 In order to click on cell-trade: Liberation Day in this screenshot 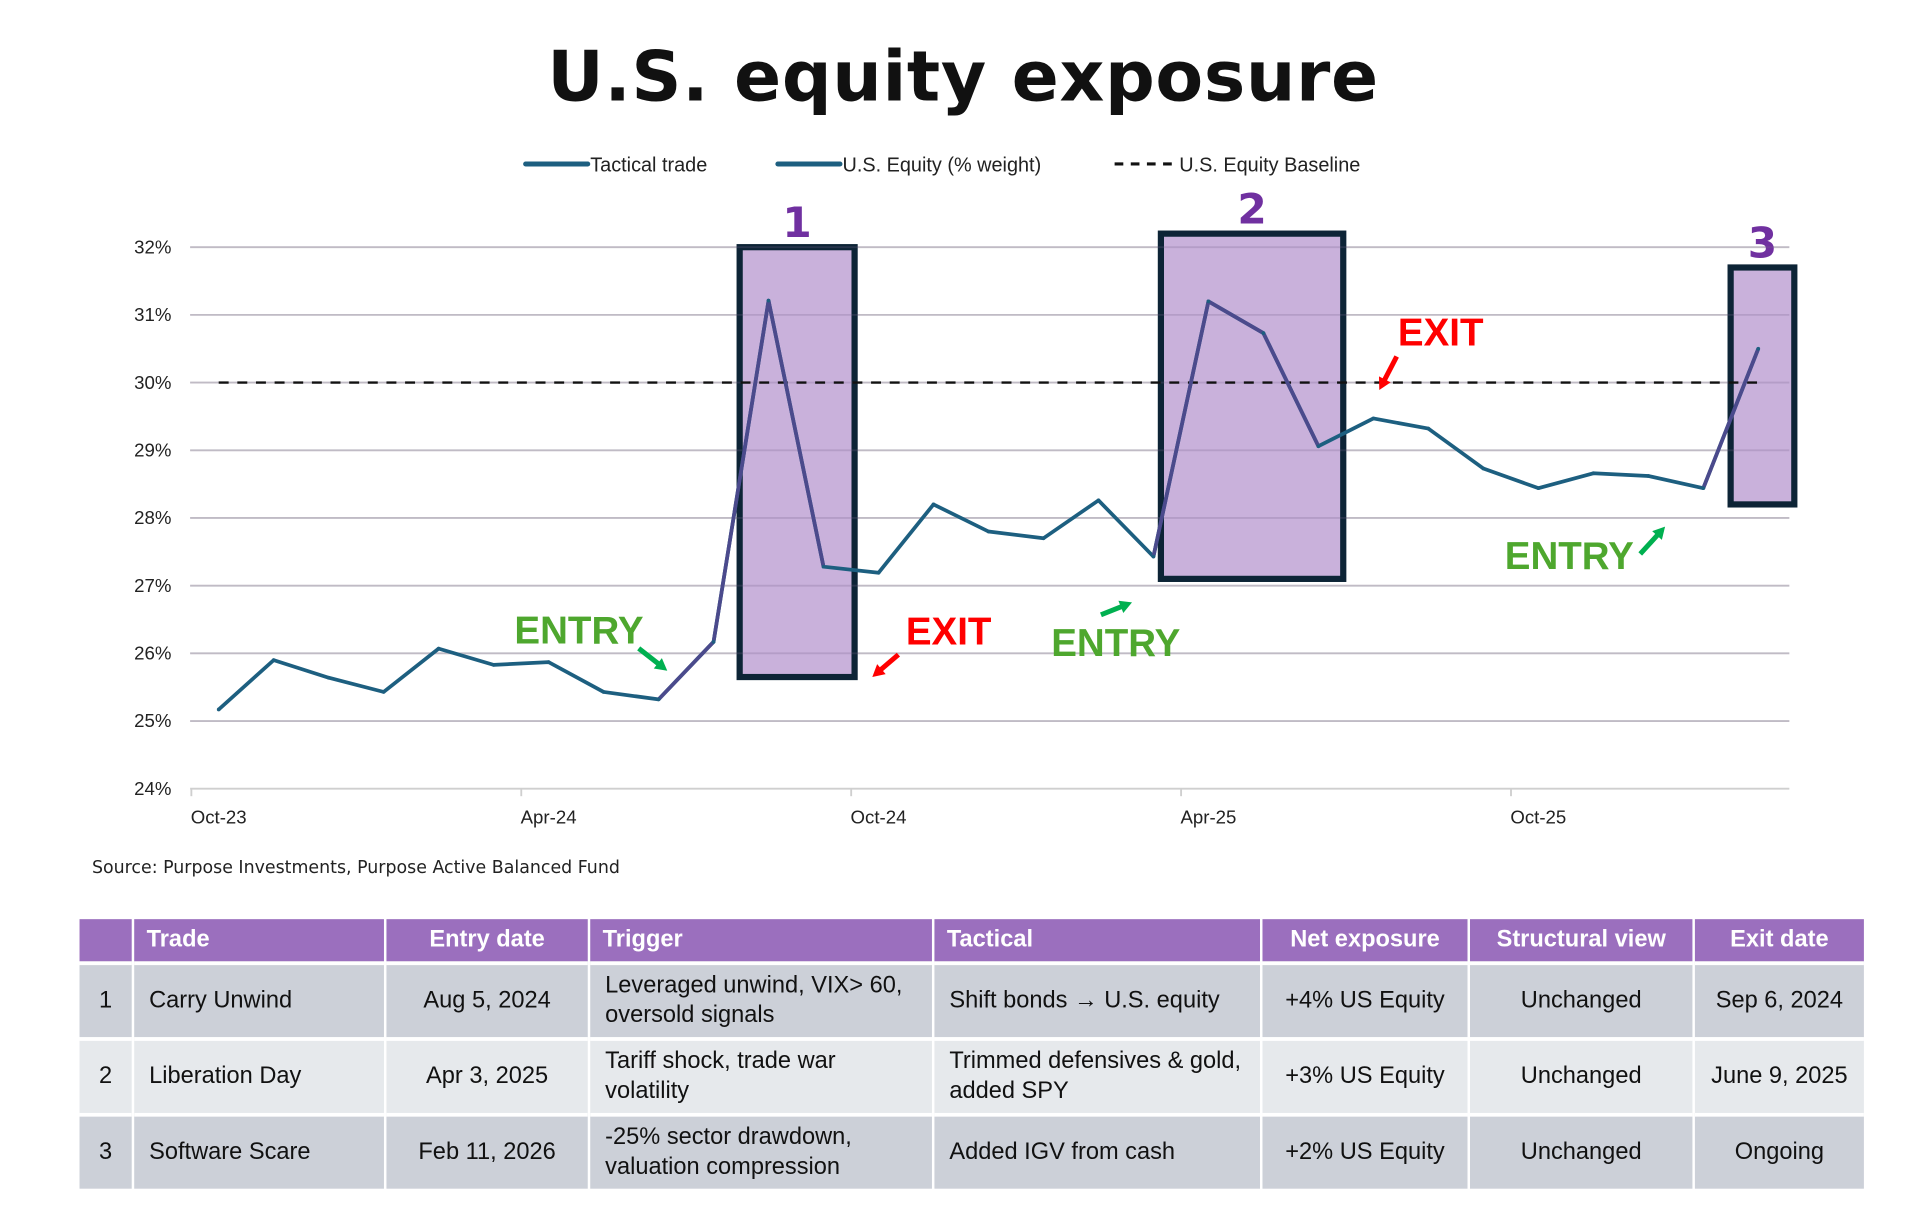, I will do `click(259, 1075)`.